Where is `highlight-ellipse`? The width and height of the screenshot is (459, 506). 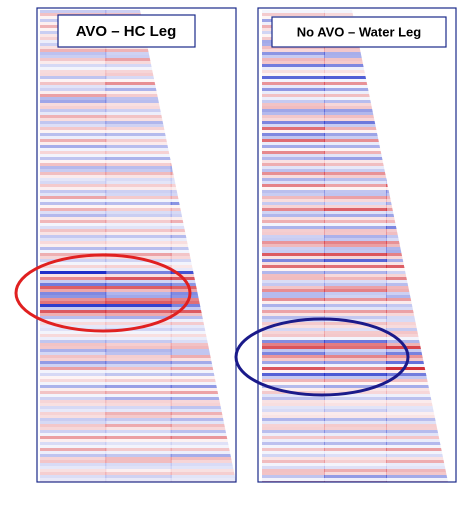 highlight-ellipse is located at coordinates (322, 357).